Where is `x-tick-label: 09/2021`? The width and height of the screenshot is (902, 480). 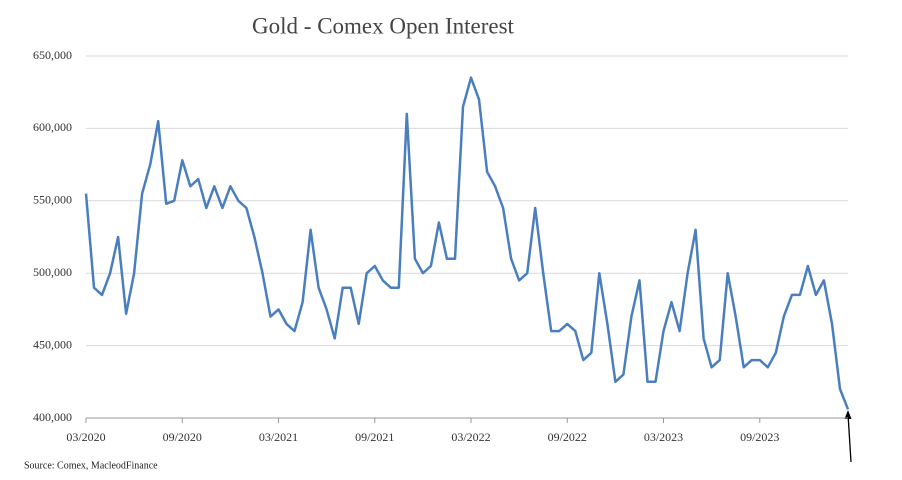 x-tick-label: 09/2021 is located at coordinates (374, 437).